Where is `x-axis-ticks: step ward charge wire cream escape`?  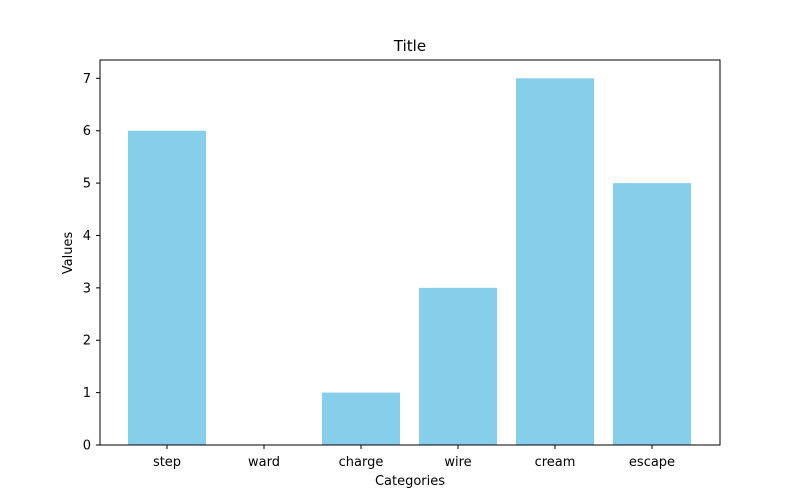
x-axis-ticks: step ward charge wire cream escape is located at coordinates (414, 457).